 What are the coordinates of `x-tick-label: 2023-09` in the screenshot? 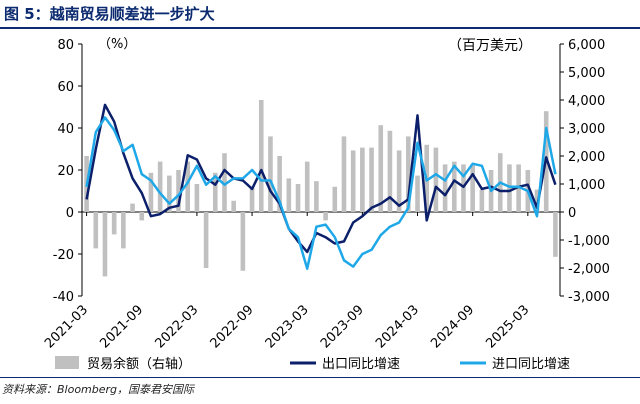 It's located at (342, 326).